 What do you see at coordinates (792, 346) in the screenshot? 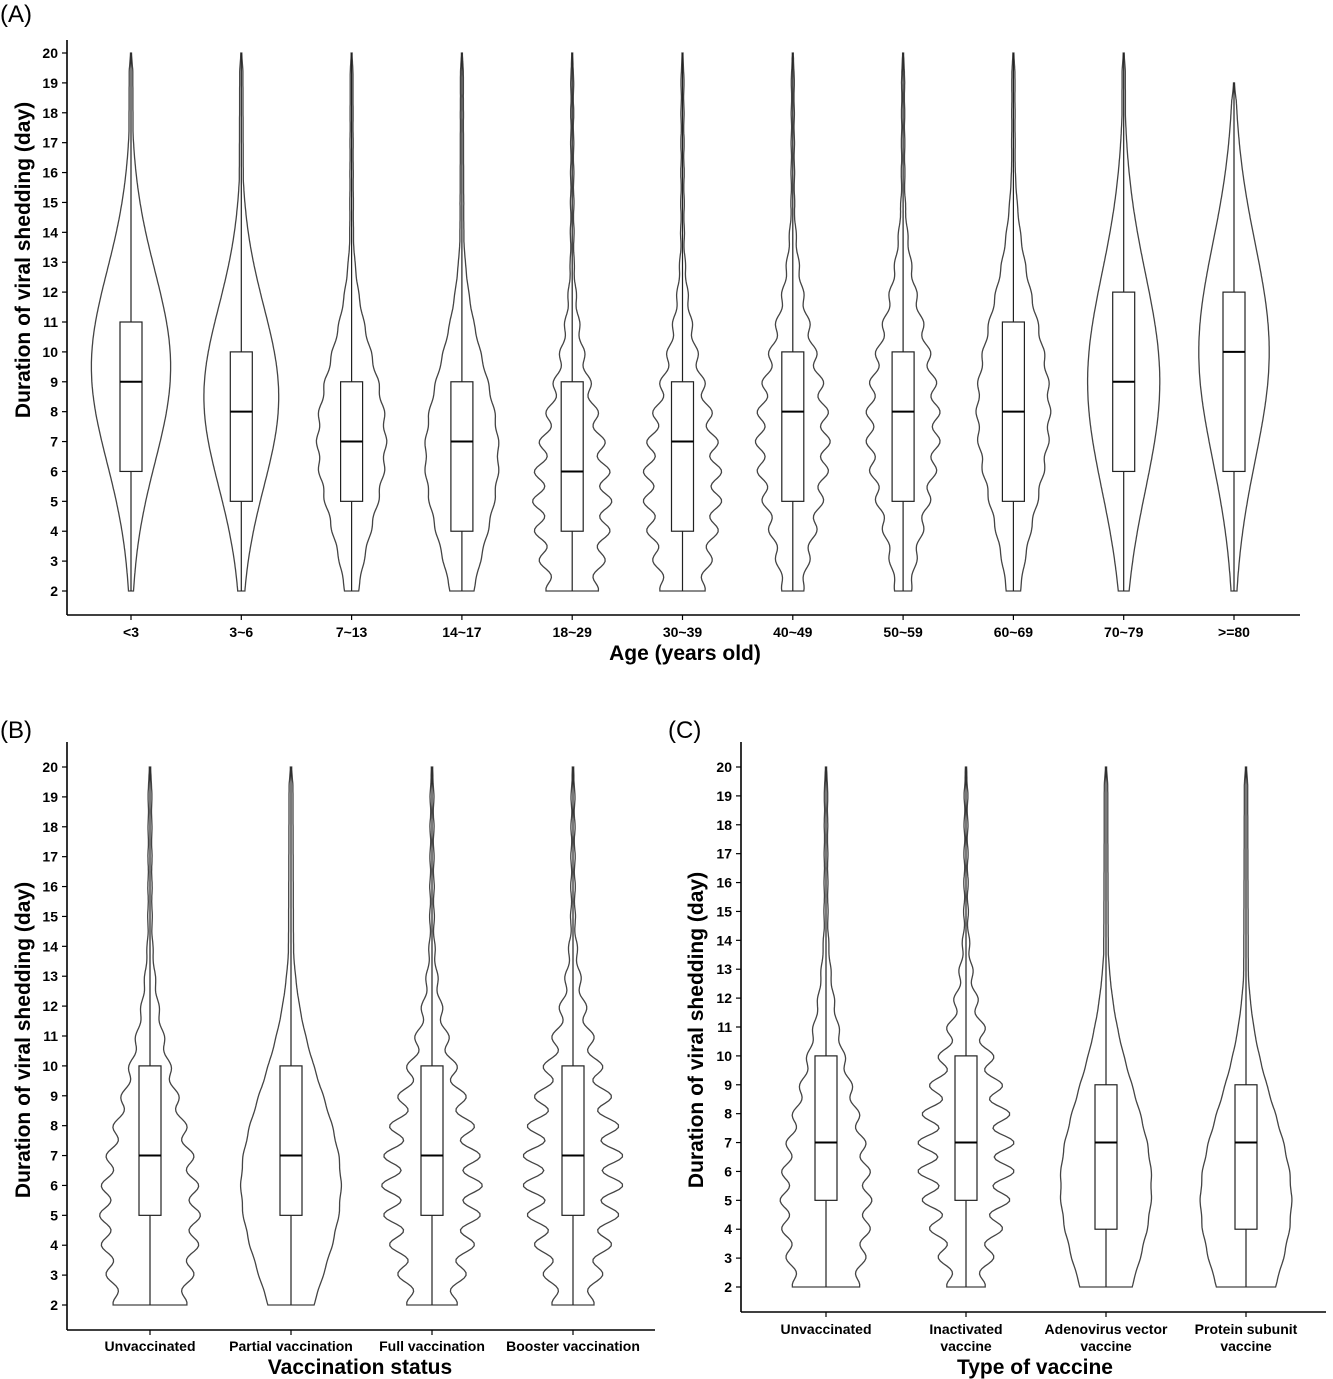
I see `violin-group: 40~49` at bounding box center [792, 346].